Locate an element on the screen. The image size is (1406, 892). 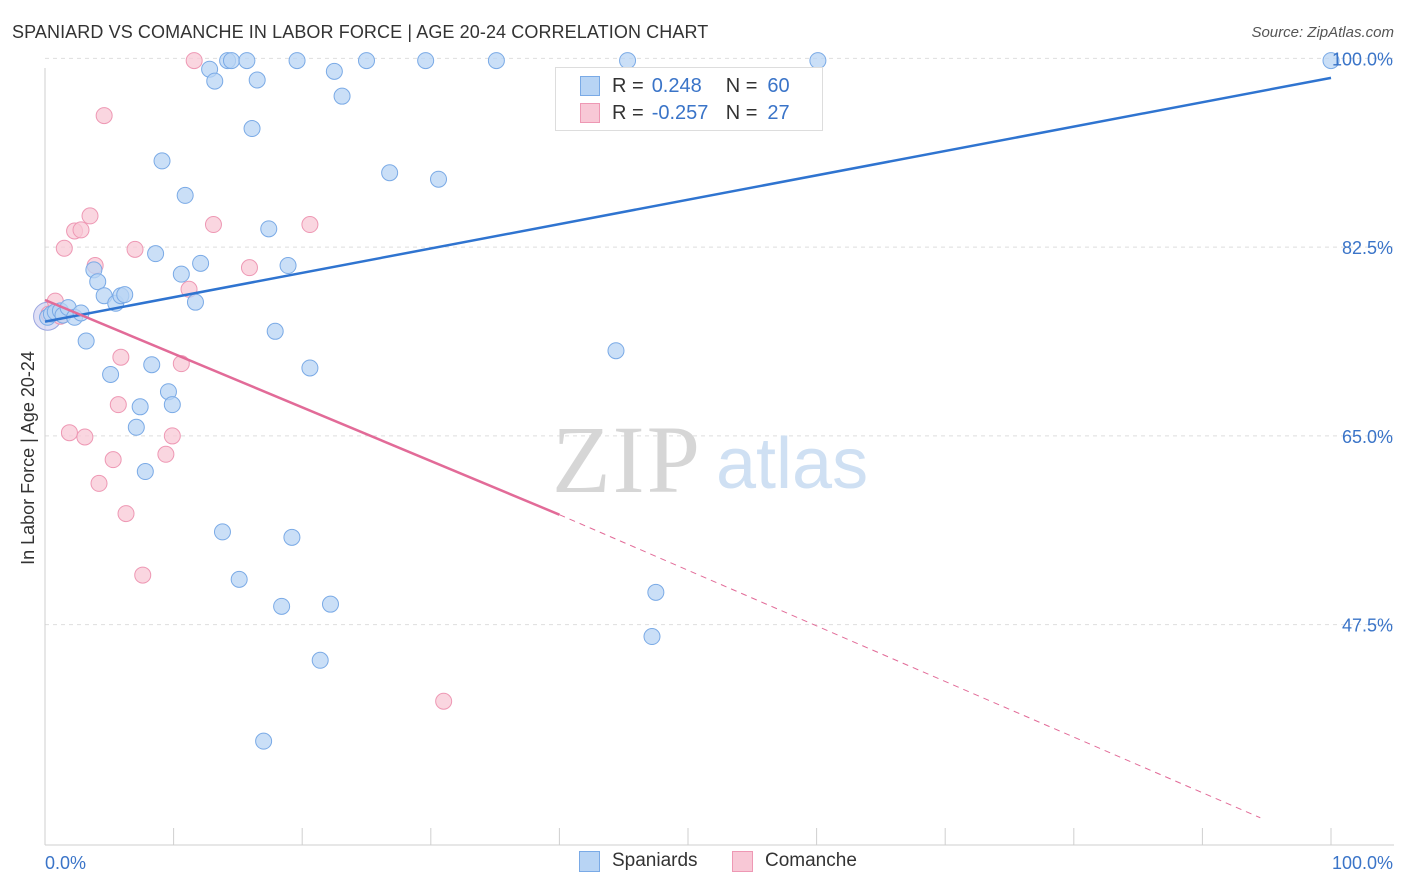
legend-item-comanche: Comanche is located at coordinates (794, 861).